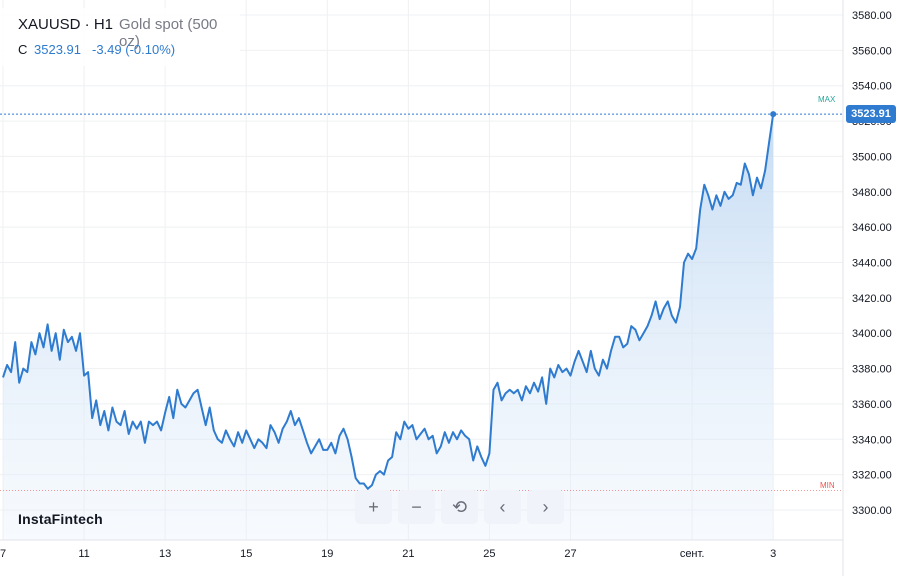 The width and height of the screenshot is (900, 576). What do you see at coordinates (416, 507) in the screenshot?
I see `zoom-out-button: −` at bounding box center [416, 507].